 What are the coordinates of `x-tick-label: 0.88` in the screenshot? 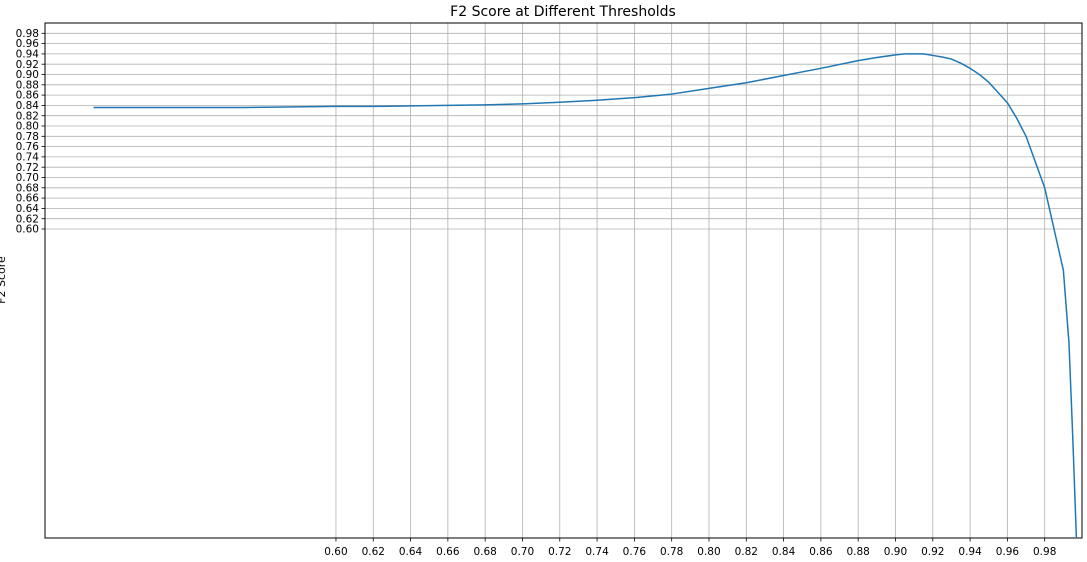 It's located at (857, 552).